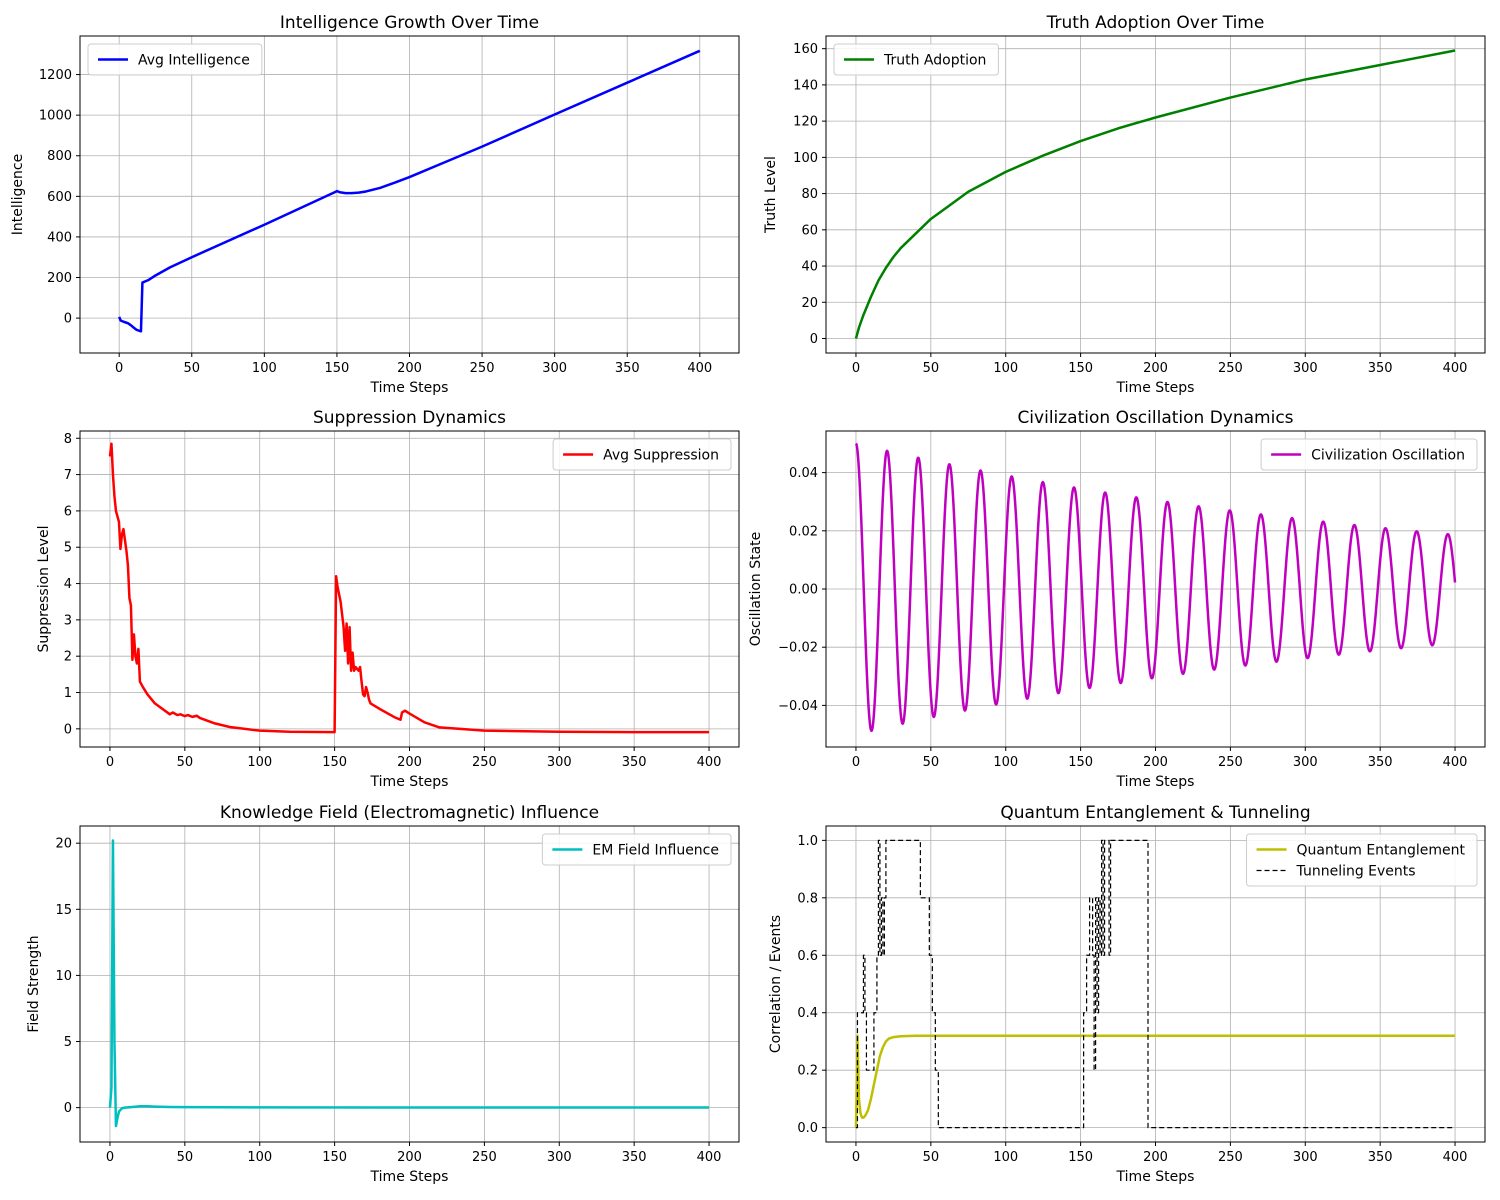  What do you see at coordinates (776, 984) in the screenshot?
I see `y-axis-label: Correlation / Events` at bounding box center [776, 984].